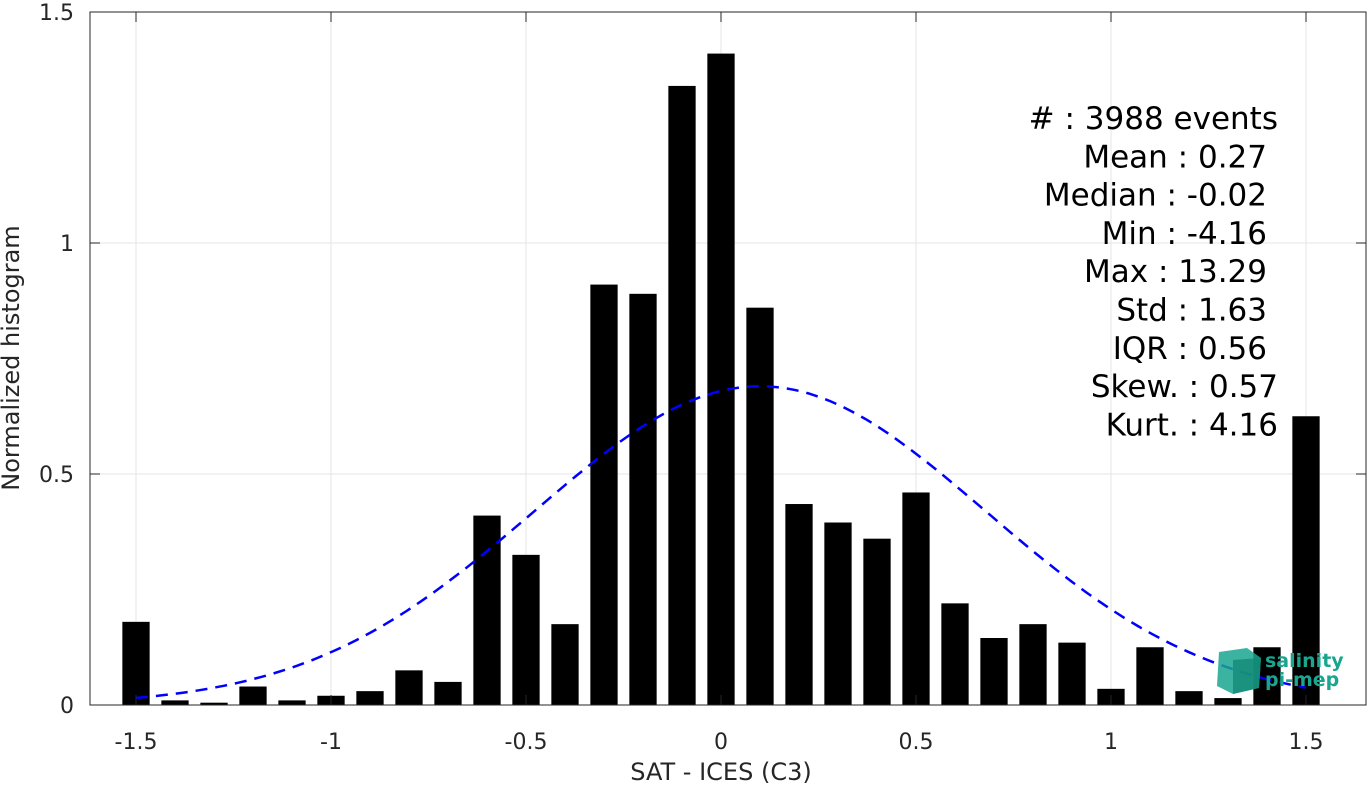 This screenshot has height=785, width=1367. What do you see at coordinates (1175, 272) in the screenshot?
I see `stat-line: Max : 13.29` at bounding box center [1175, 272].